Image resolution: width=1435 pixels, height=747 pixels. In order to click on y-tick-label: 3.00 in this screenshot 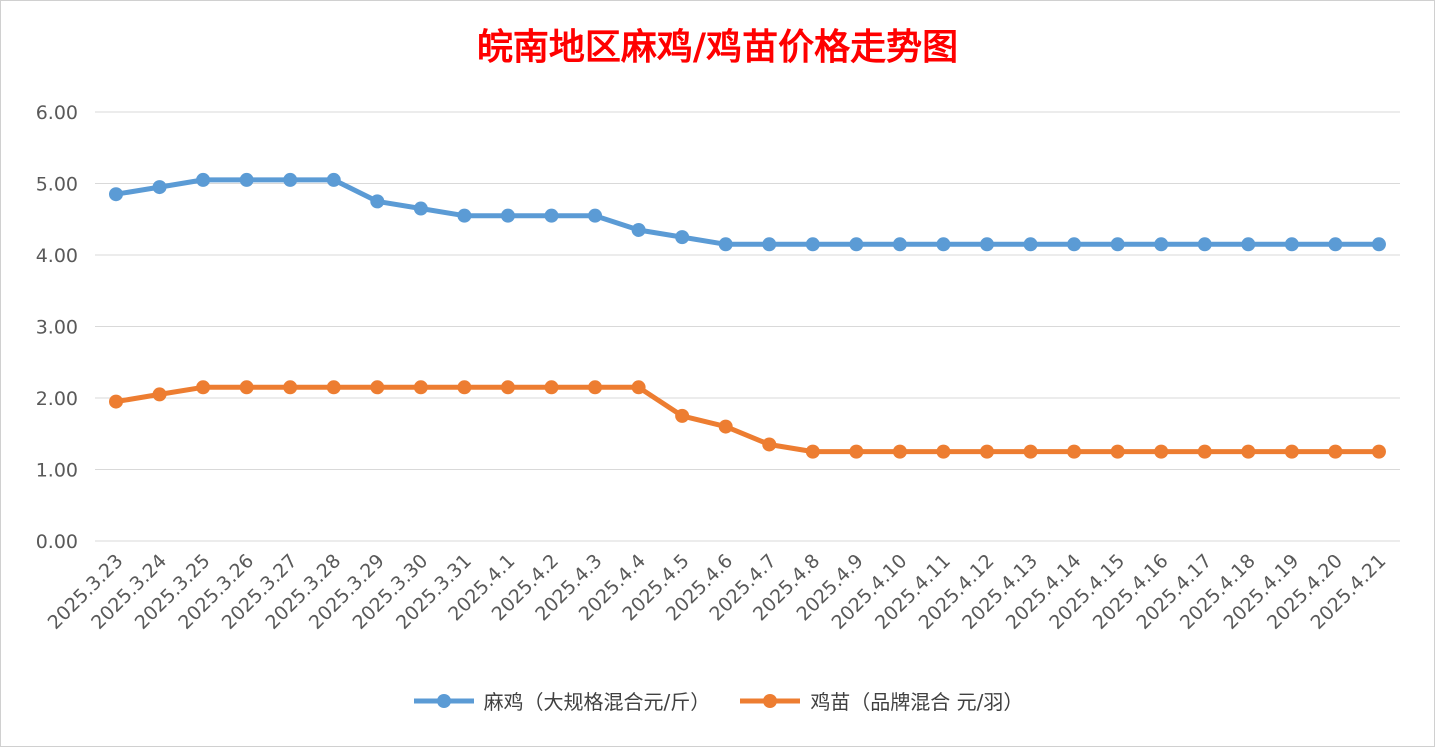, I will do `click(57, 328)`.